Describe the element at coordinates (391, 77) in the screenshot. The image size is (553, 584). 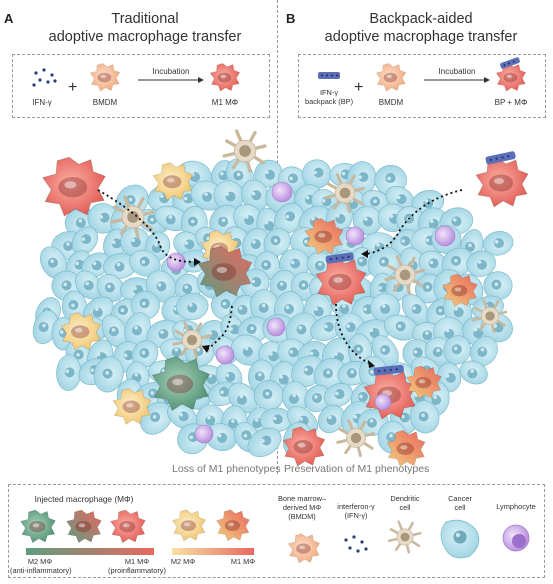
I see `bmdm-icon-b` at that location.